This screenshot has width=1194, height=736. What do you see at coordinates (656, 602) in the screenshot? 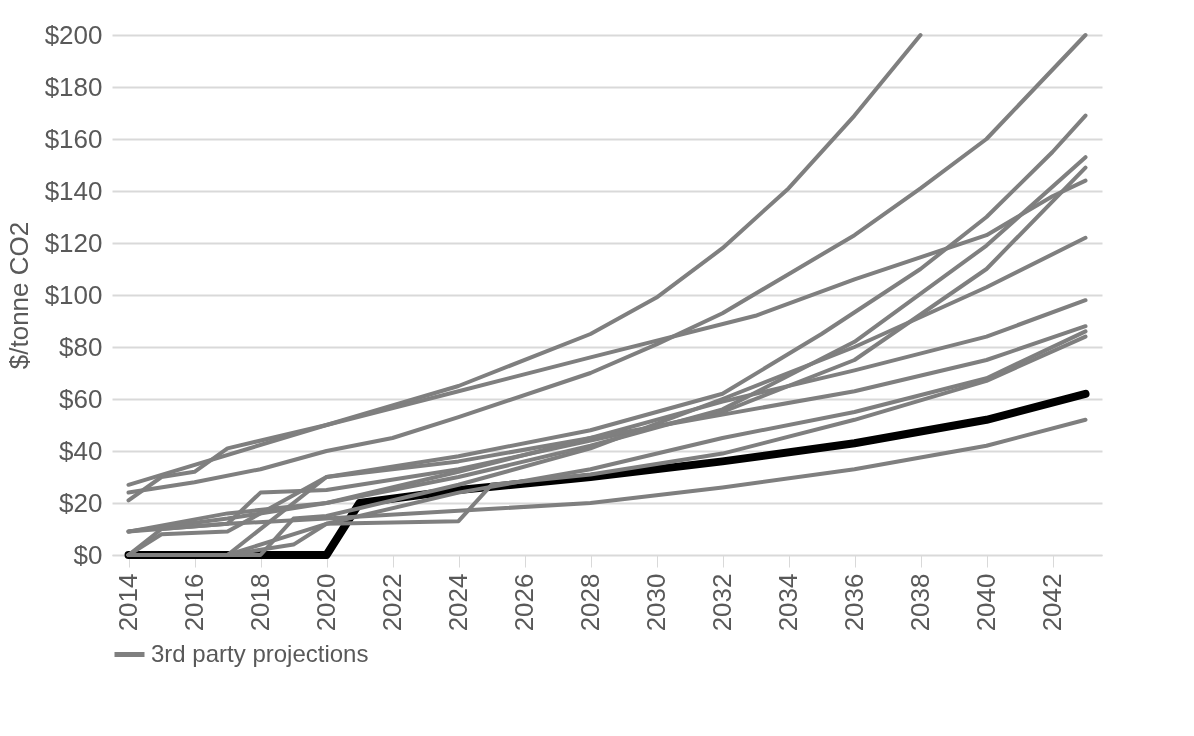
I see `x-tick-label: 2030` at bounding box center [656, 602].